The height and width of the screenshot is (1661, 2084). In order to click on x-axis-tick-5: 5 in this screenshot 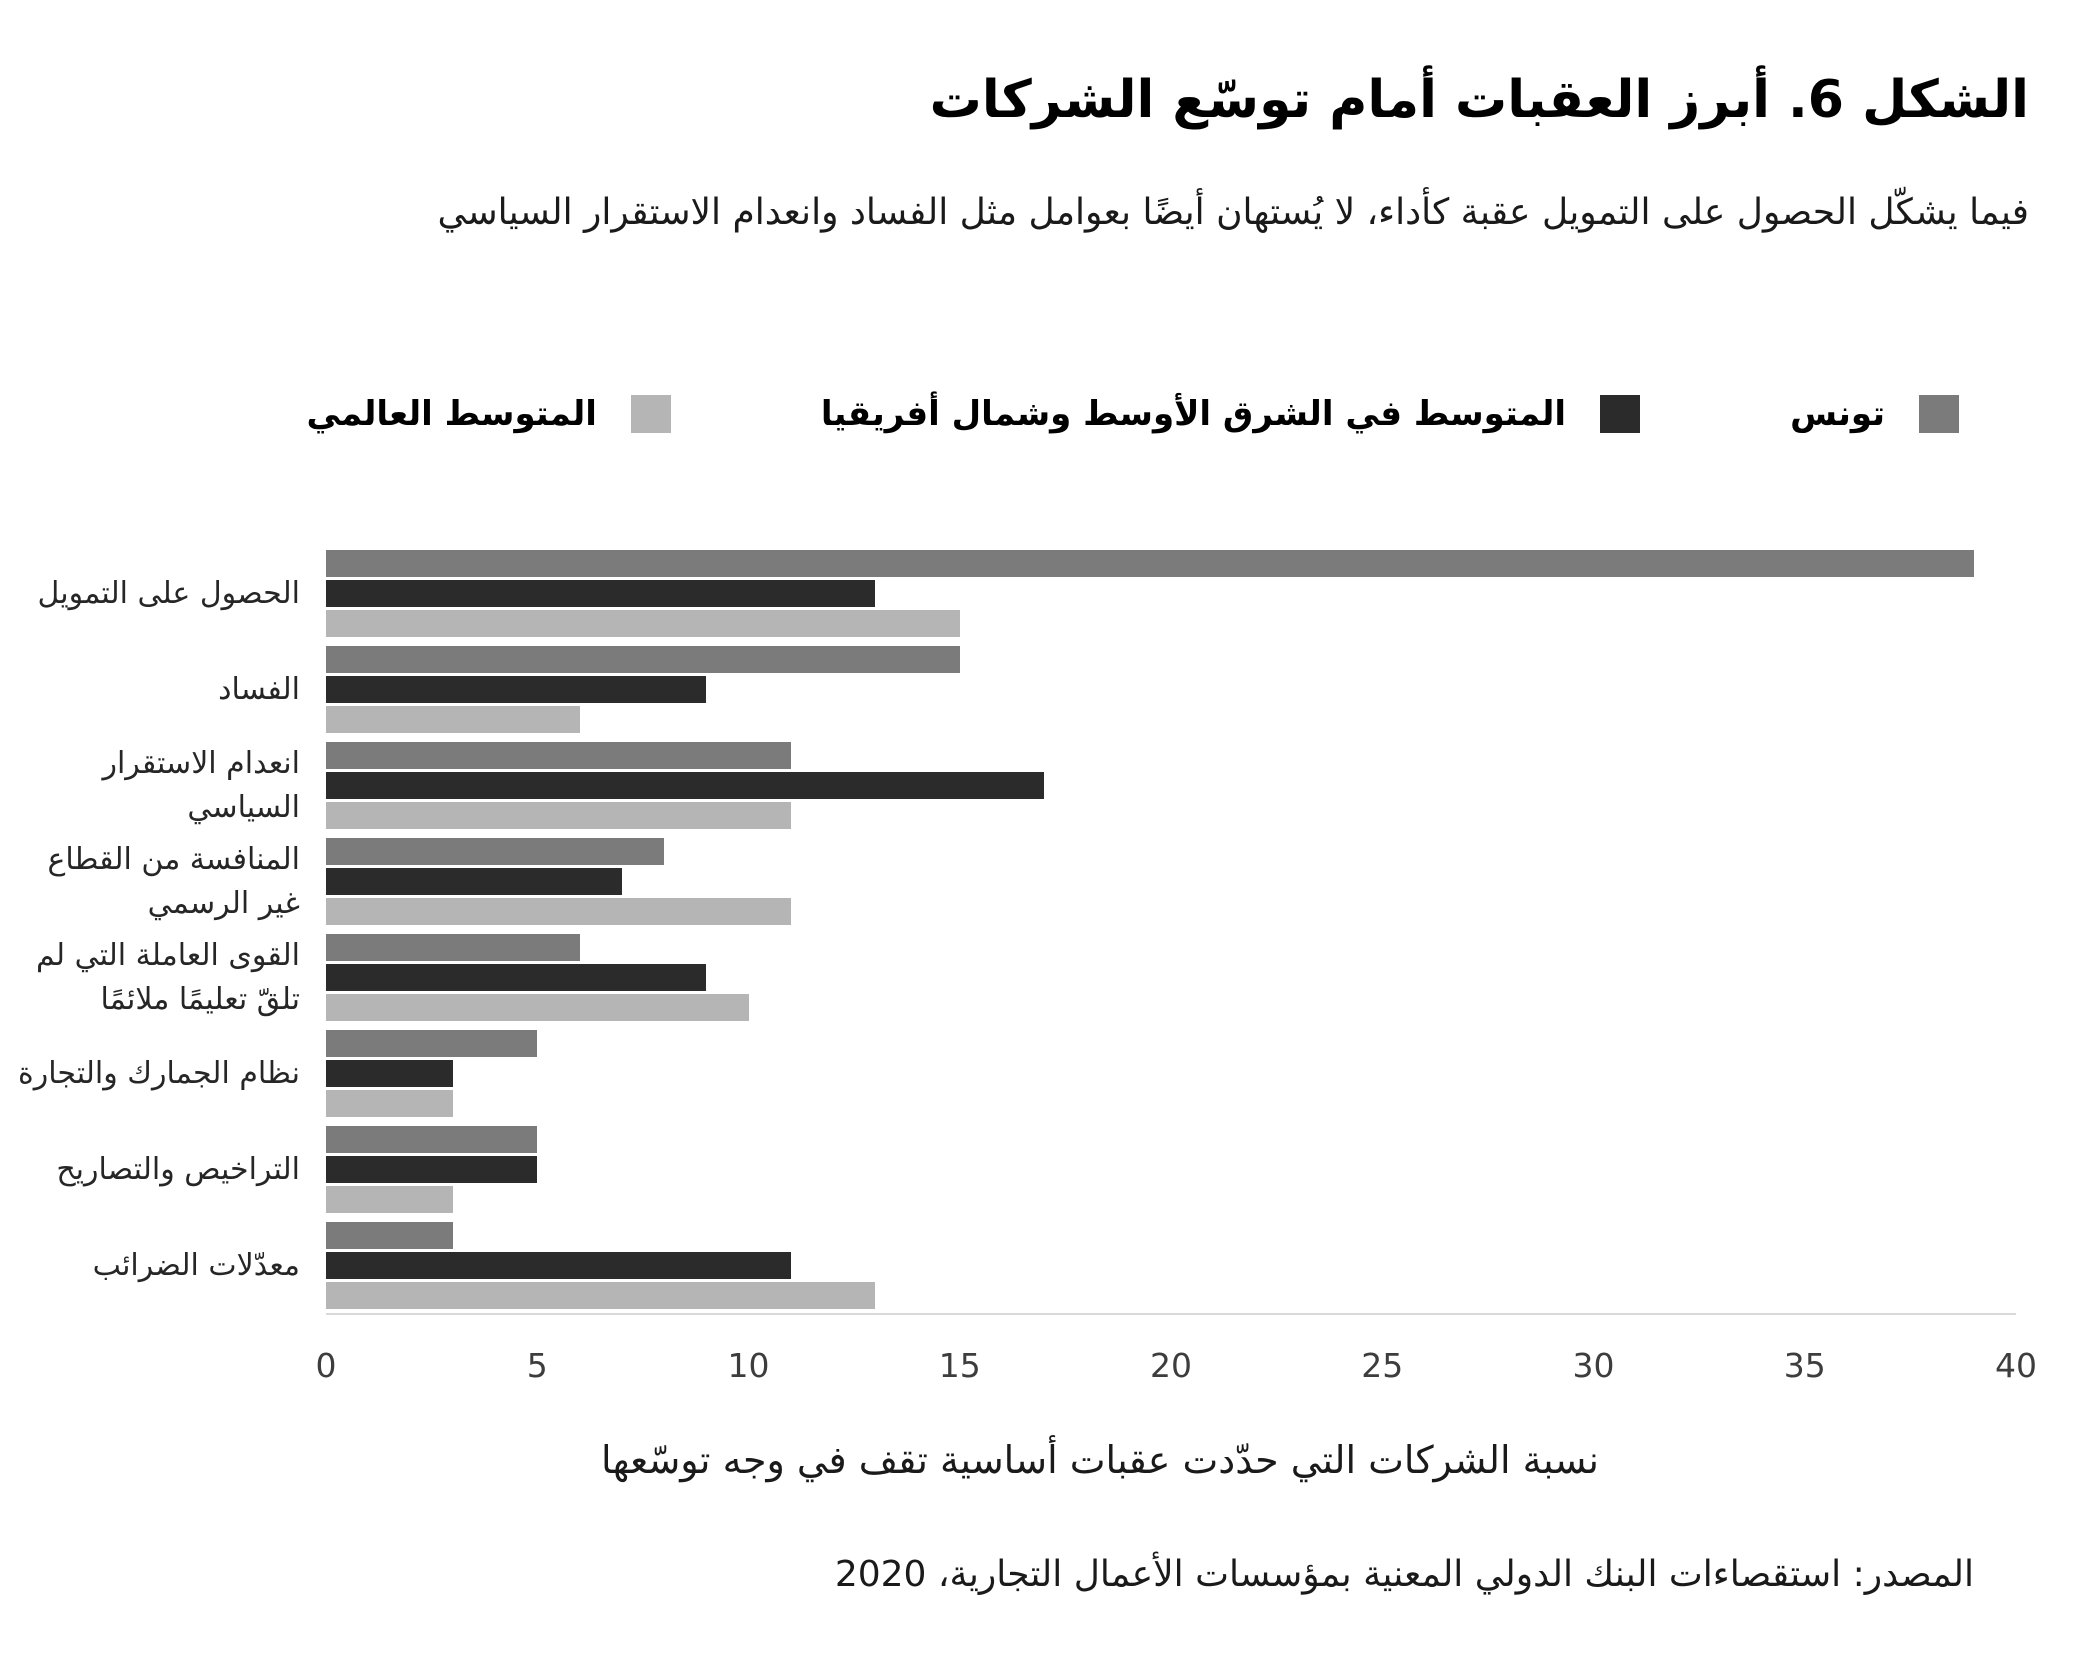, I will do `click(537, 1365)`.